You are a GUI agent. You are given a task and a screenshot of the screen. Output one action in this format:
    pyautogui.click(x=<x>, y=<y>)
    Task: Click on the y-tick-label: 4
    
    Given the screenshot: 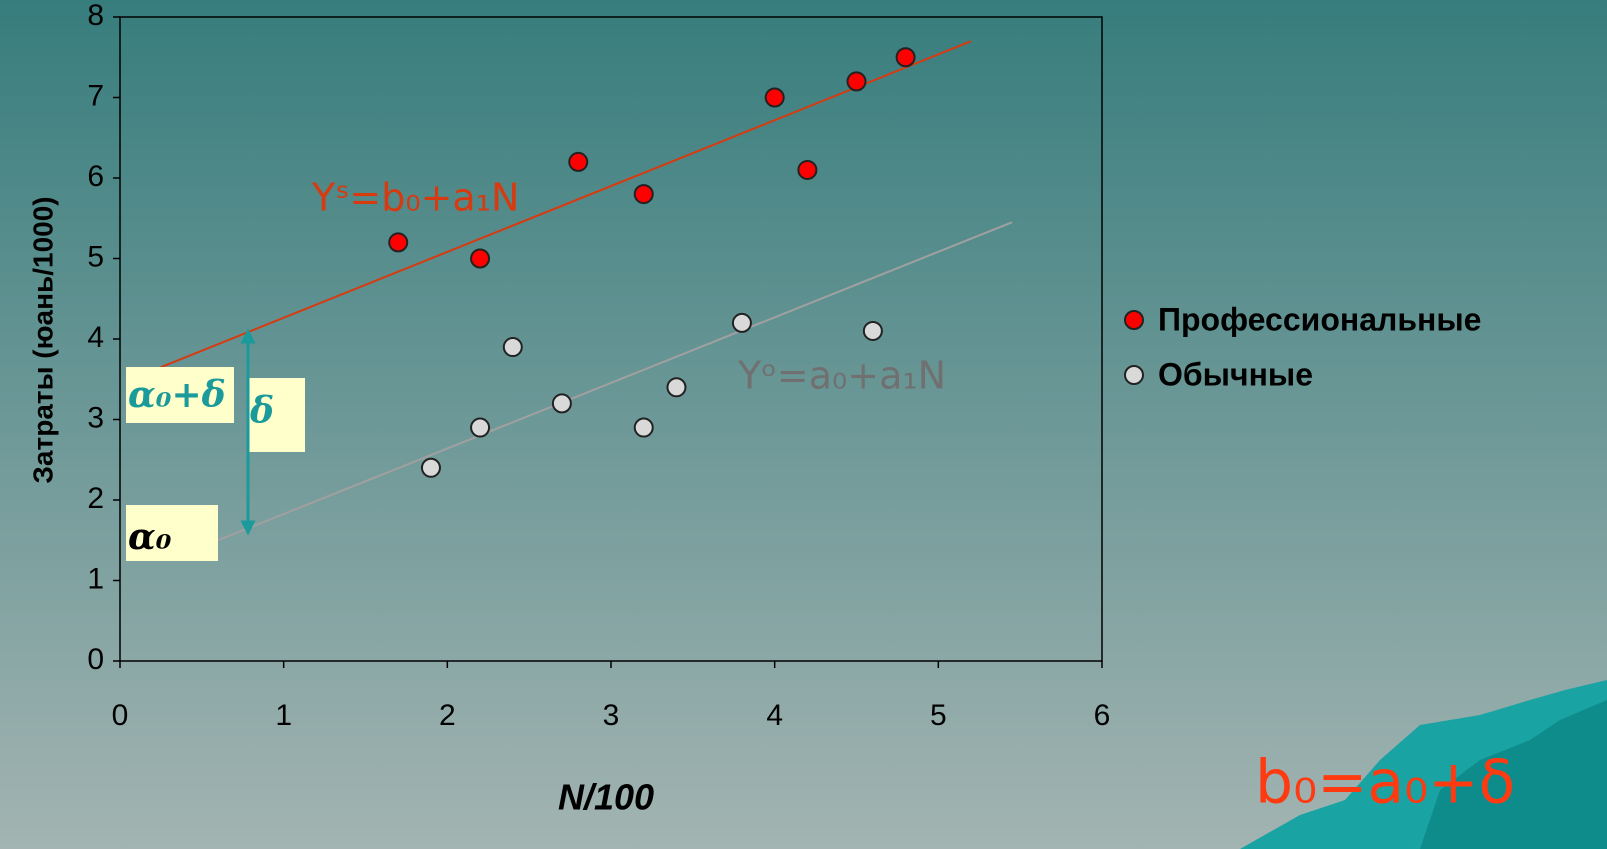 What is the action you would take?
    pyautogui.click(x=95, y=337)
    